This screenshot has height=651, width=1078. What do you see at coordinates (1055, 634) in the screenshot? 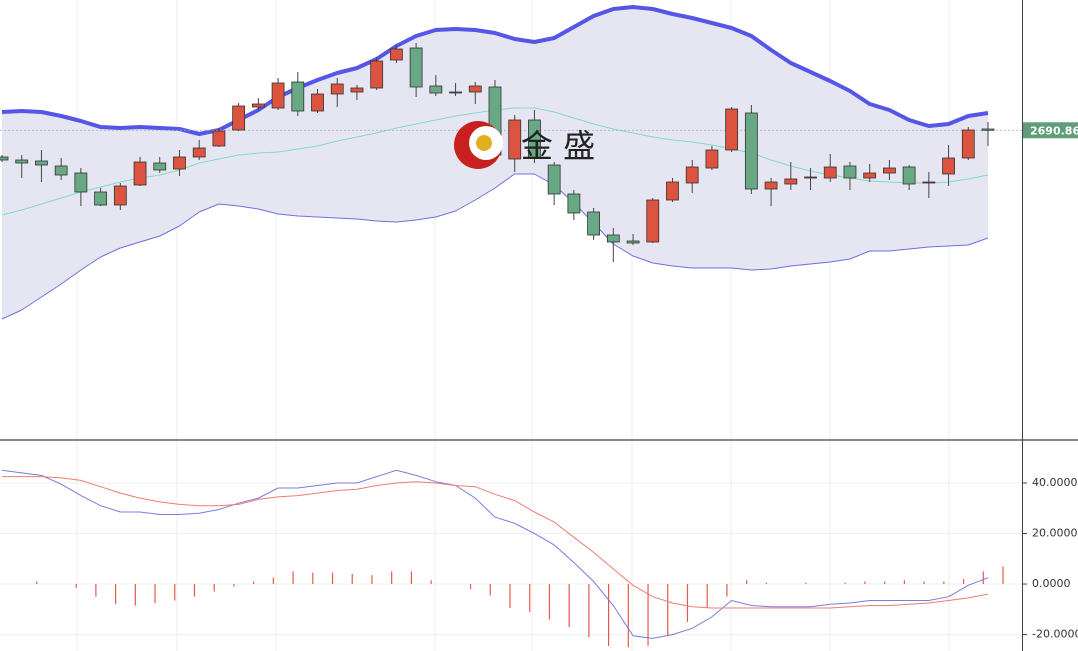
I see `y-tick-label: -20.0000` at bounding box center [1055, 634].